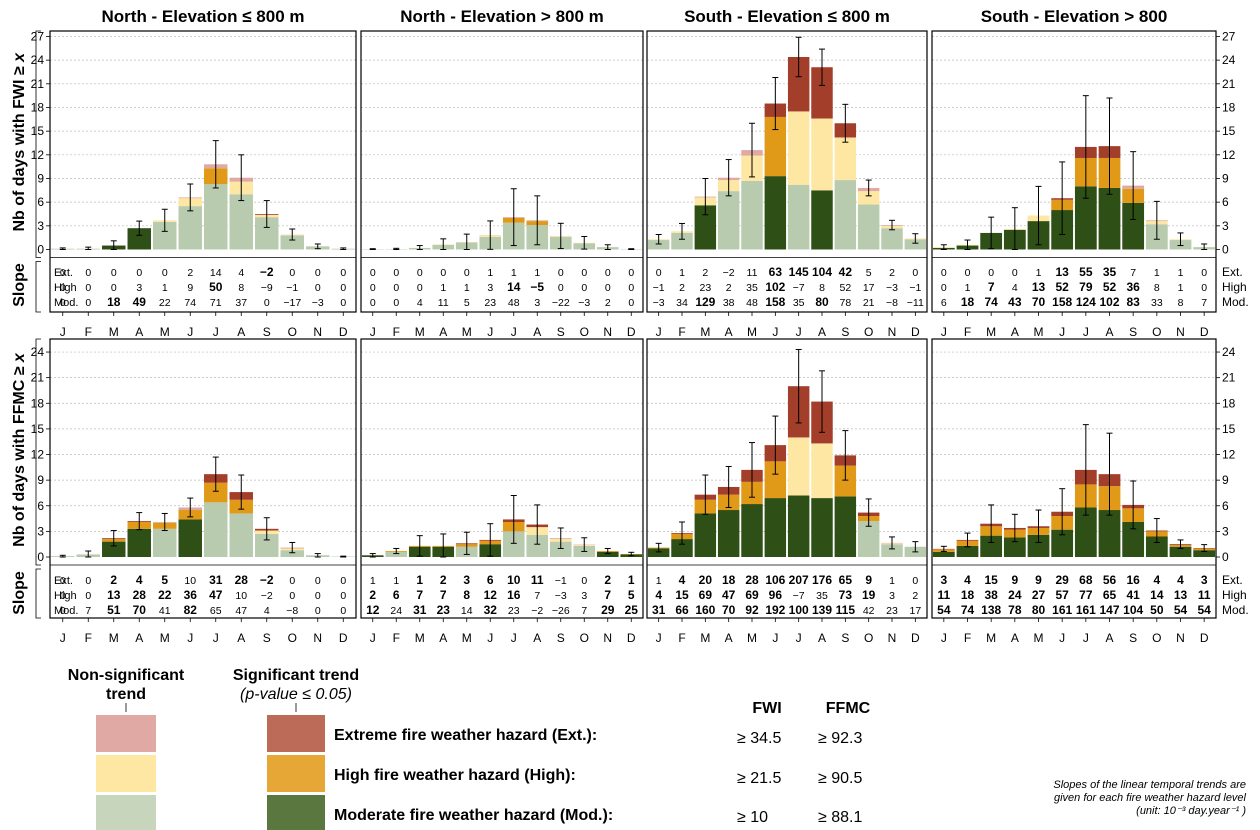 This screenshot has height=830, width=1260. I want to click on slope-r1-p1-l1-m1: 0, so click(63, 288).